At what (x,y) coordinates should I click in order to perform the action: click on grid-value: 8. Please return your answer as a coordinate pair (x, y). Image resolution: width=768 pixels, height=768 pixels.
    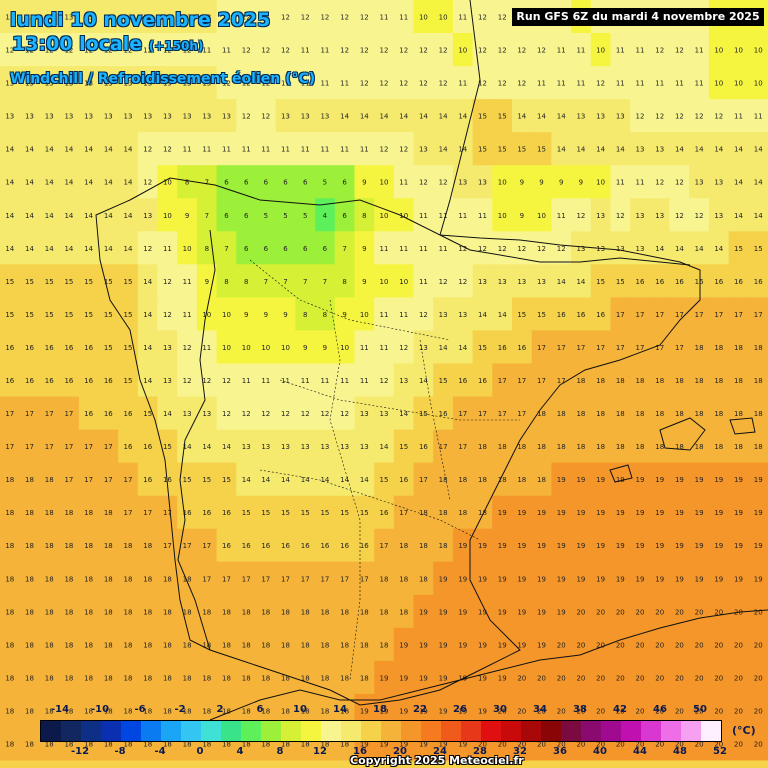
    Looking at the image, I should click on (246, 282).